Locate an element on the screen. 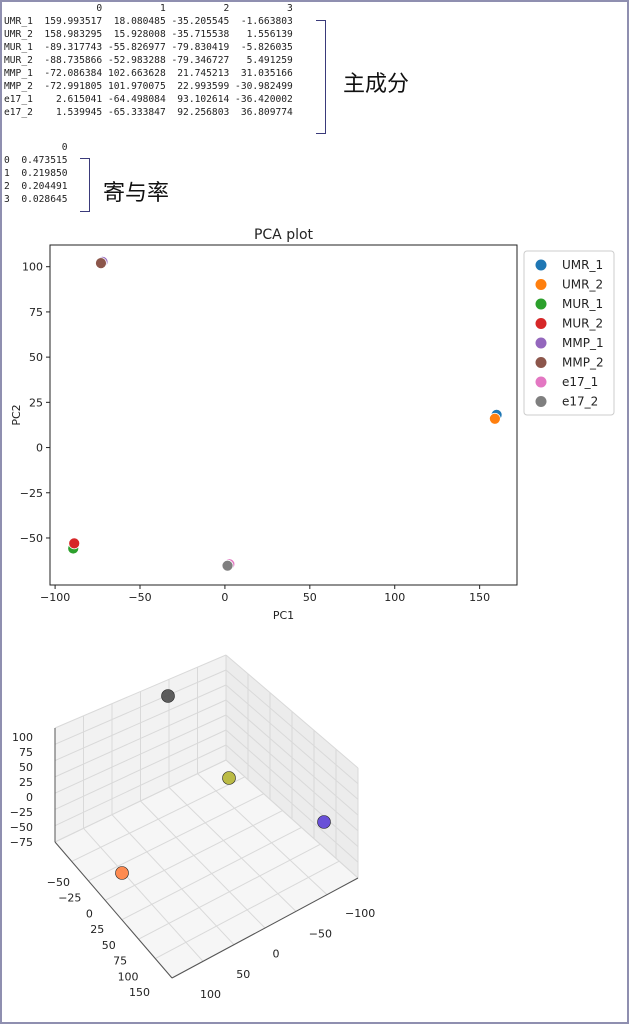  z-tick-label: 100 is located at coordinates (22, 737).